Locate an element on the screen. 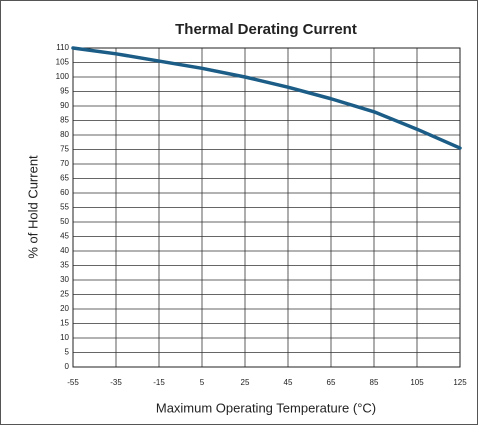  x-tick-label: 25 is located at coordinates (245, 382).